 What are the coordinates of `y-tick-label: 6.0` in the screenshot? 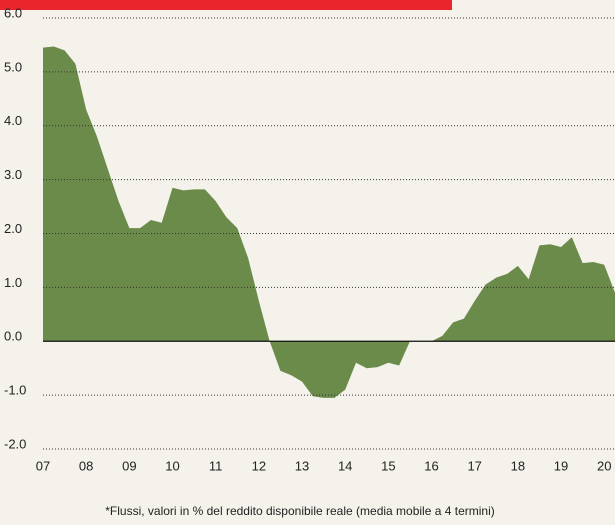 It's located at (13, 12).